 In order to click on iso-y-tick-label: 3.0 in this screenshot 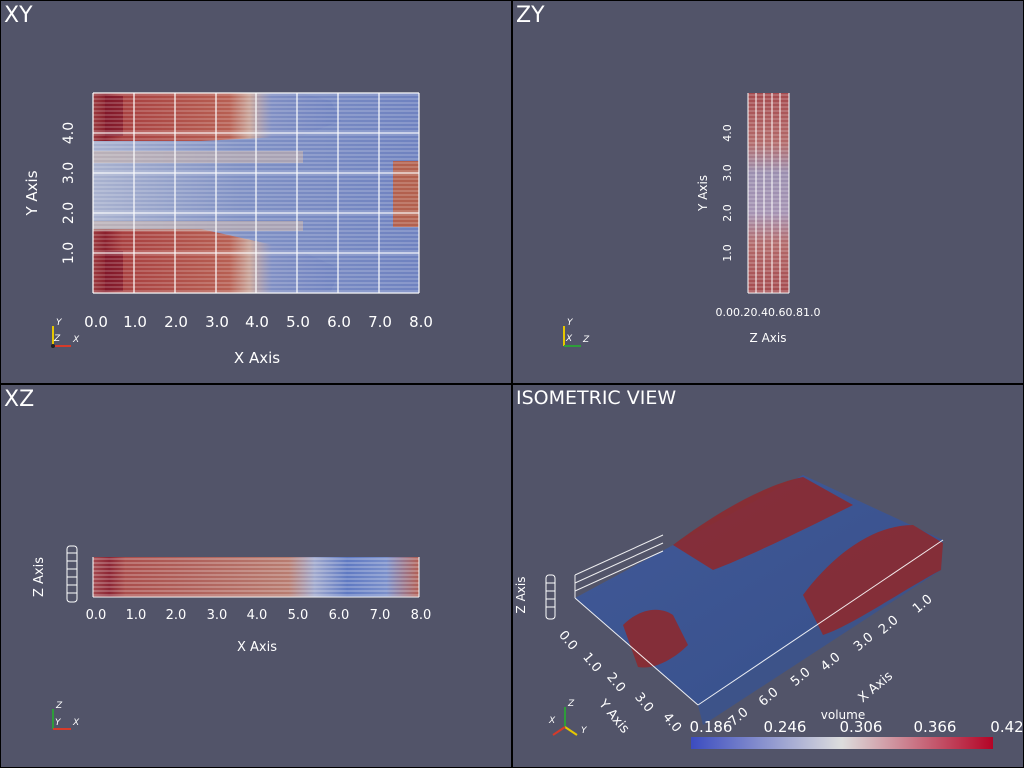, I will do `click(643, 702)`.